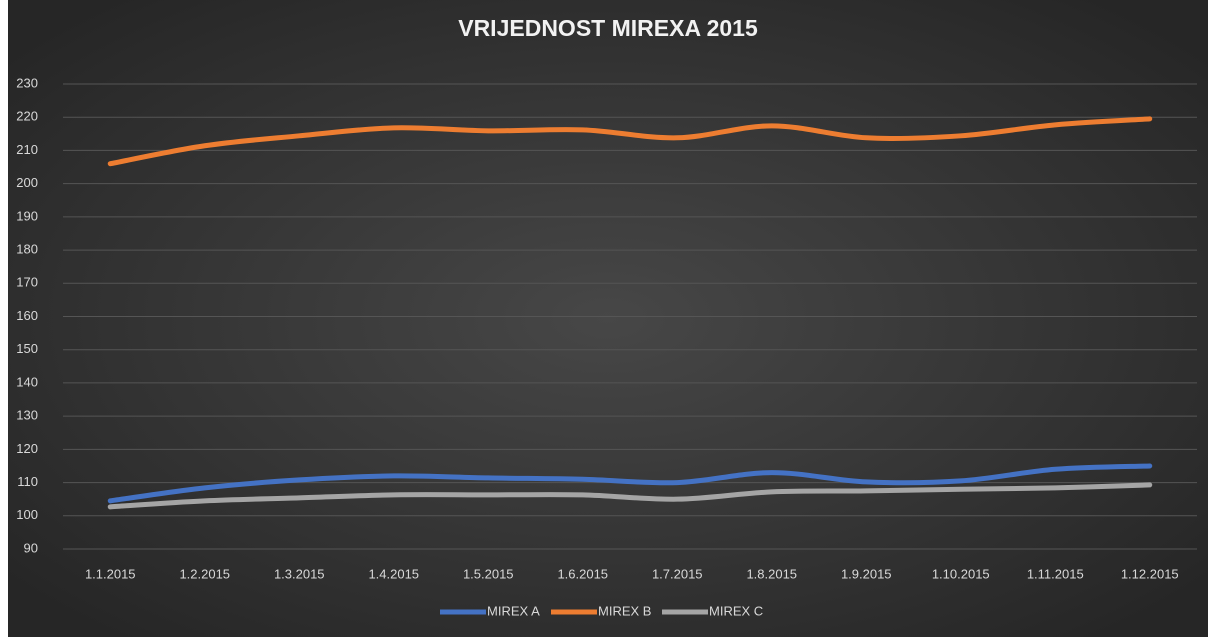 The width and height of the screenshot is (1208, 637). Describe the element at coordinates (1055, 573) in the screenshot. I see `x-tick-label: 1.11.2015` at that location.